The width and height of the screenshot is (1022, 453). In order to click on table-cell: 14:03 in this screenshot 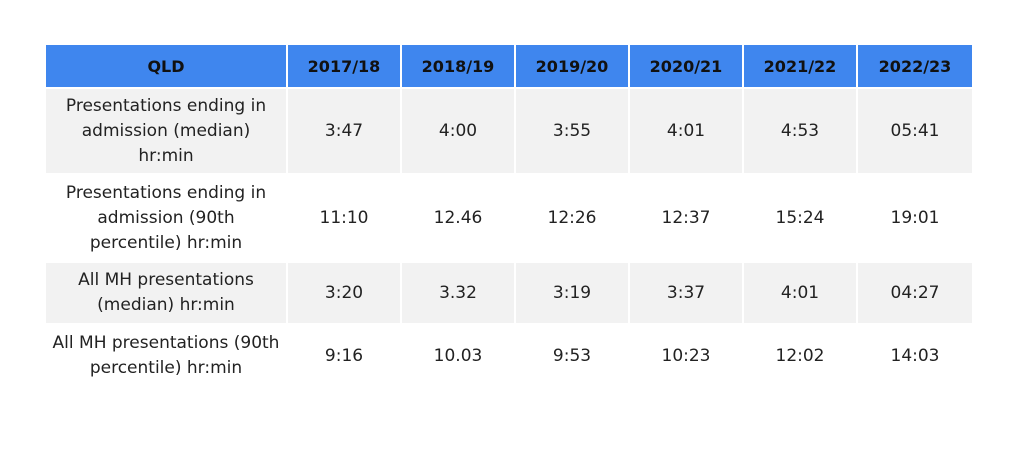, I will do `click(915, 355)`.